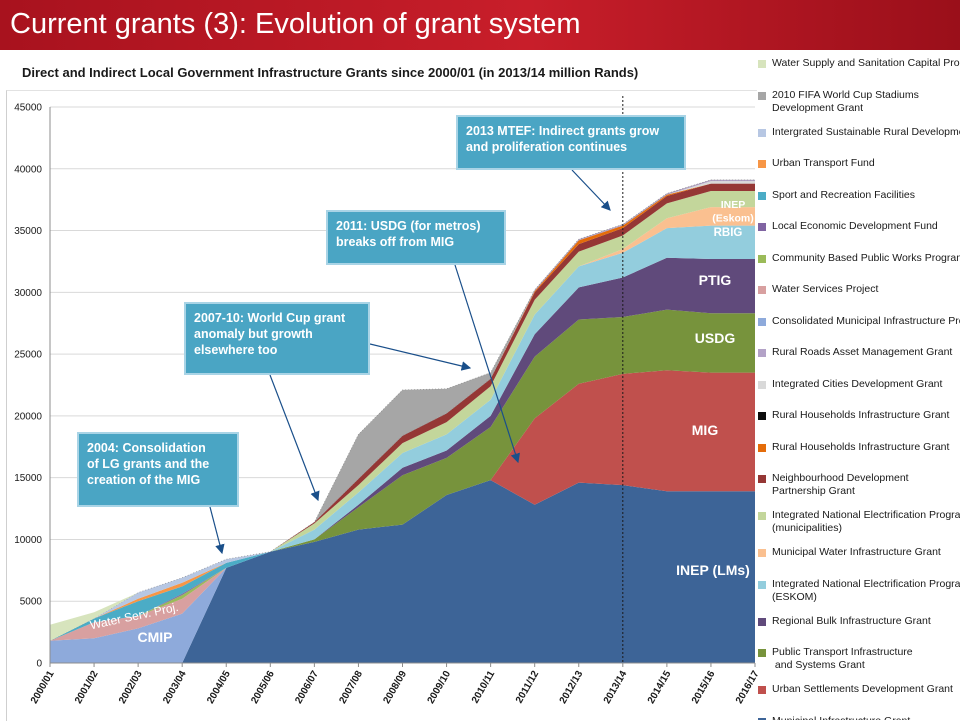 The height and width of the screenshot is (721, 960). What do you see at coordinates (175, 687) in the screenshot?
I see `x-tick-label: 2003/04` at bounding box center [175, 687].